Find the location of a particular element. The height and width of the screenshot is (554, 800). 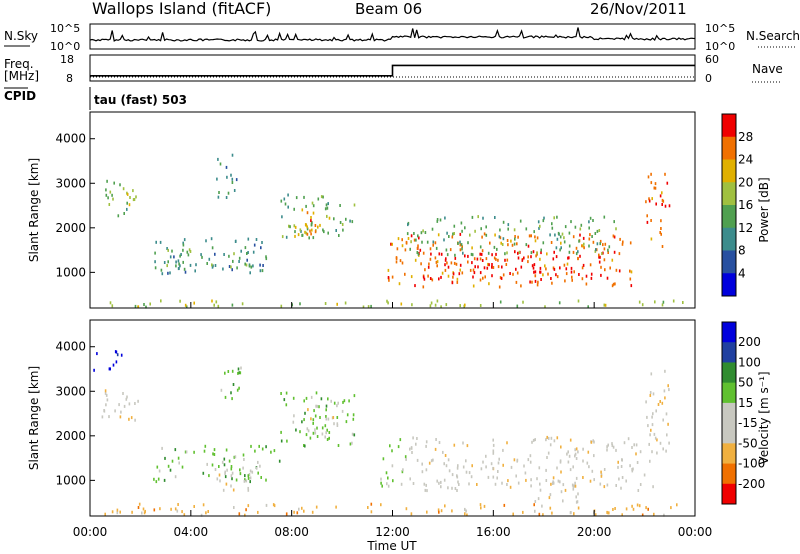

colorbar-swatch is located at coordinates (729, 413).